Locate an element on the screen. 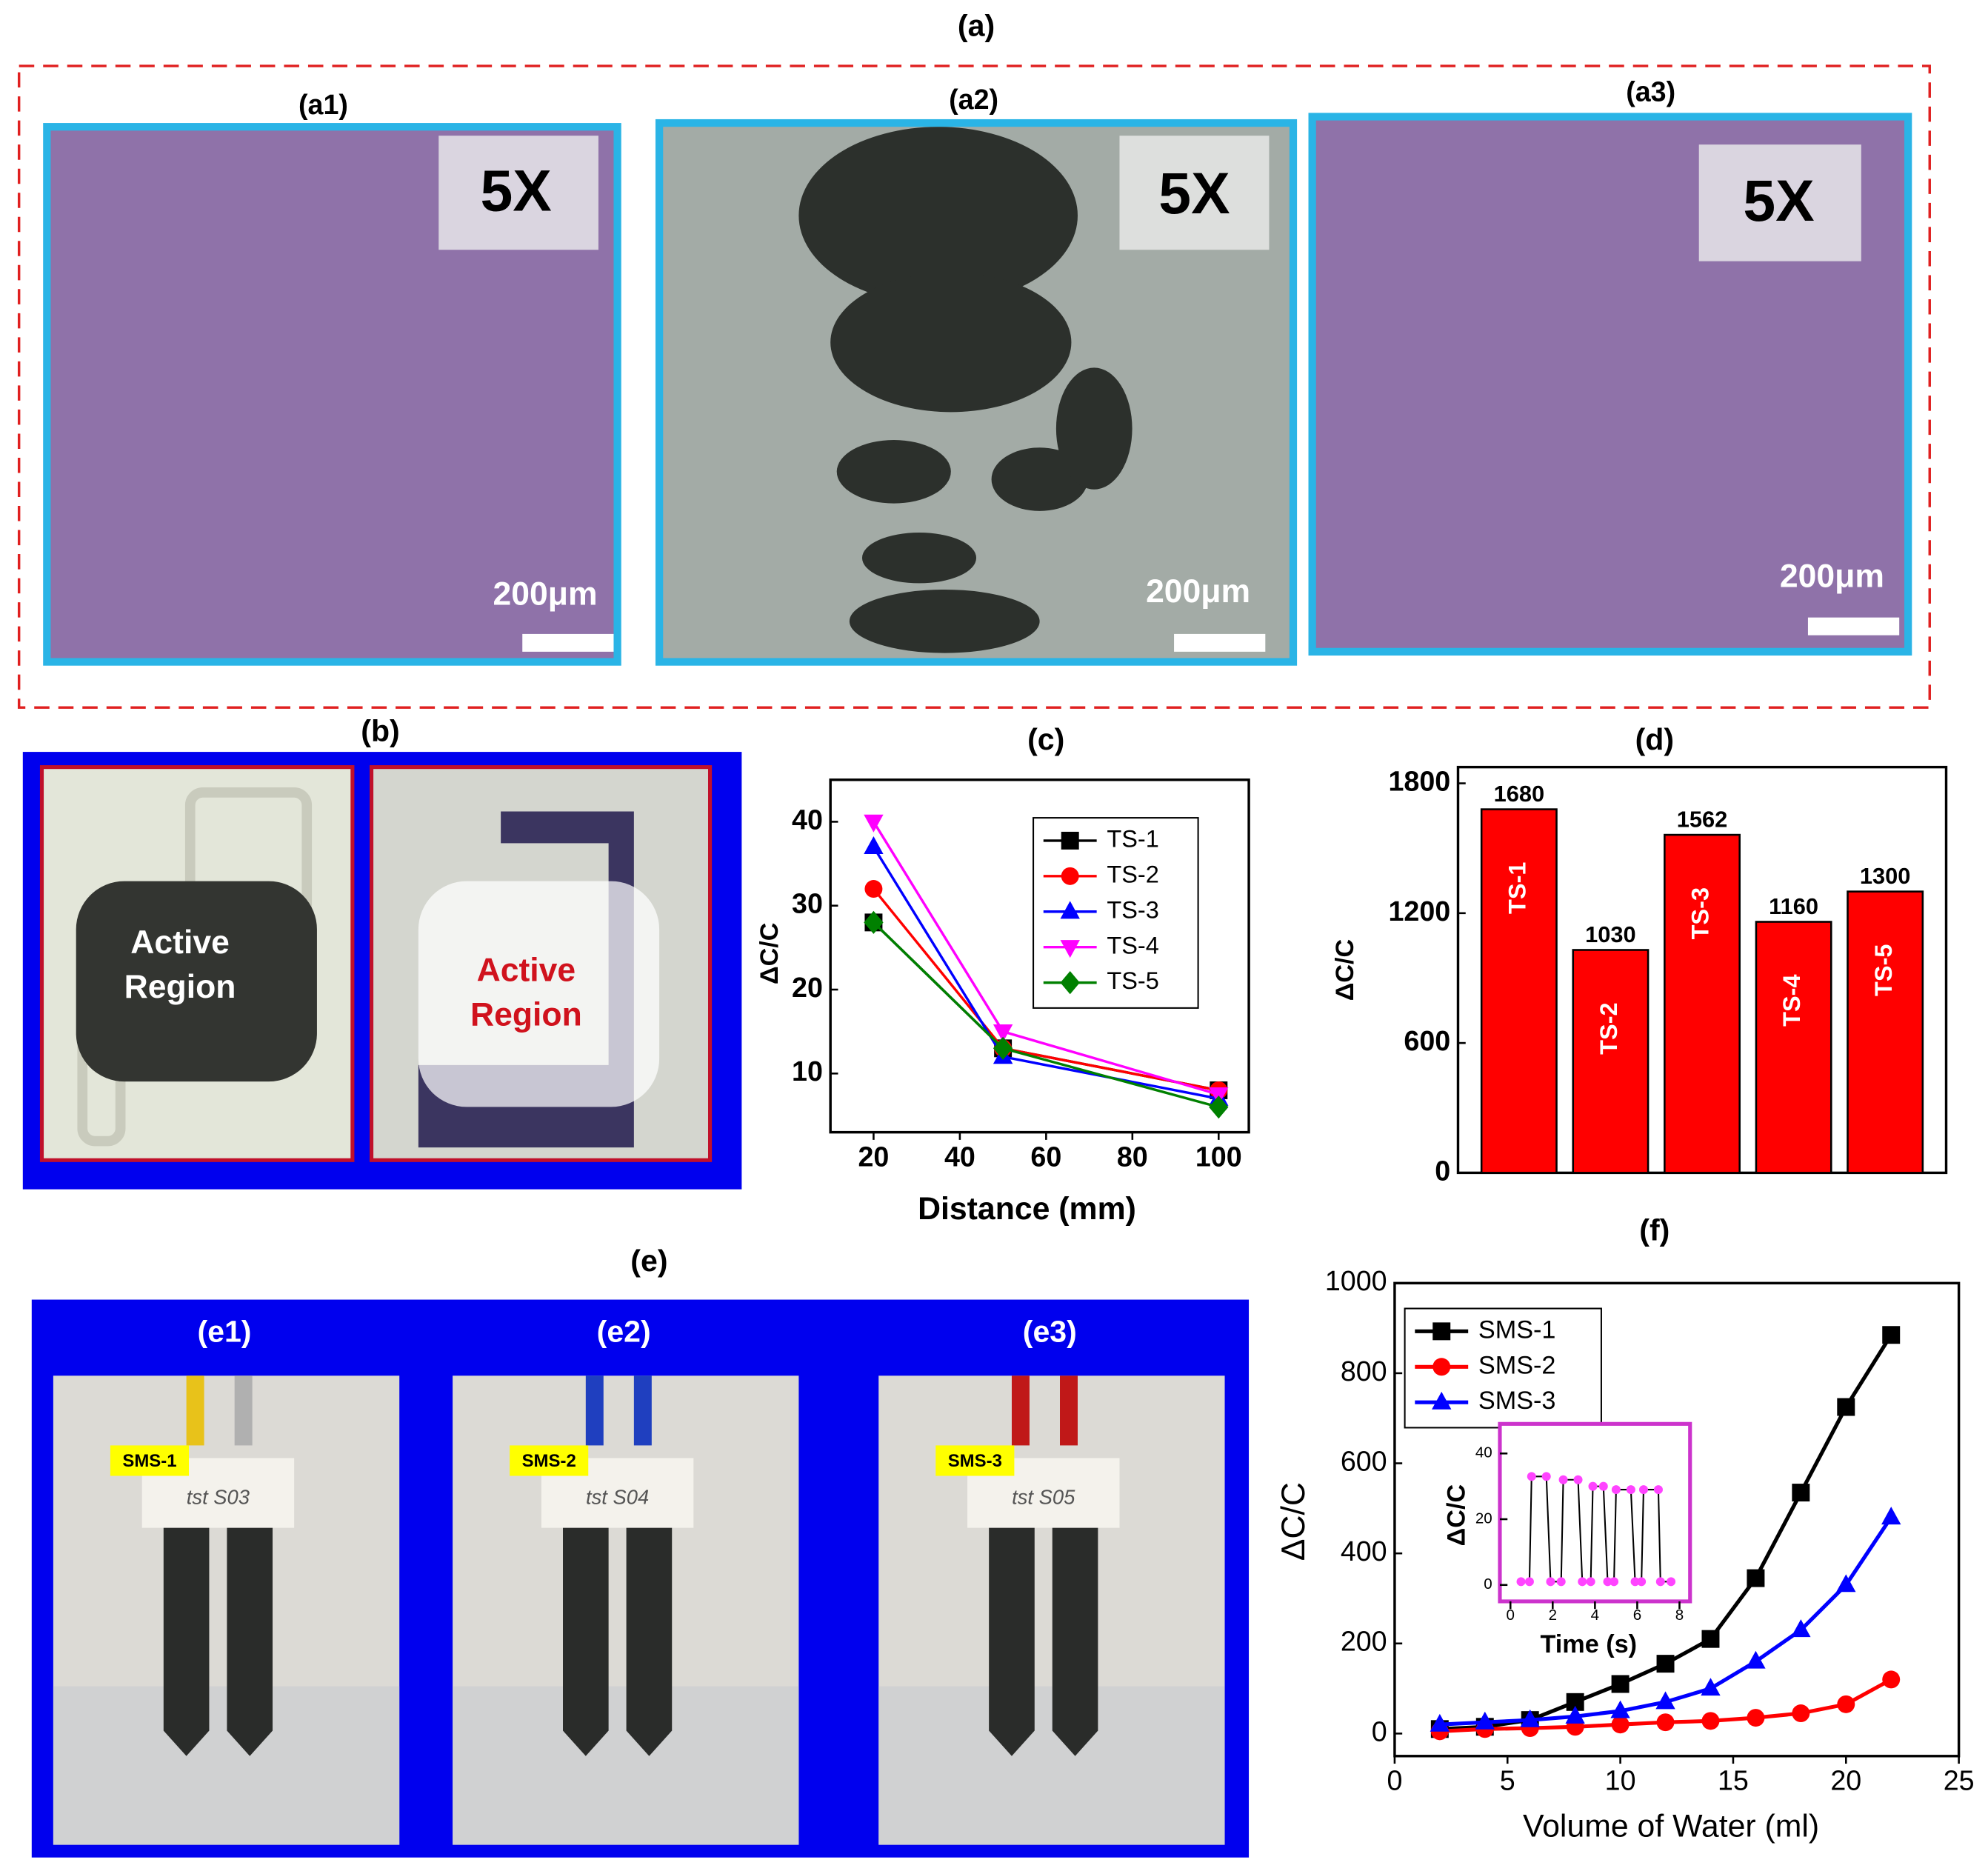 The height and width of the screenshot is (1874, 1988). x-tick-label: 15 is located at coordinates (1733, 1781).